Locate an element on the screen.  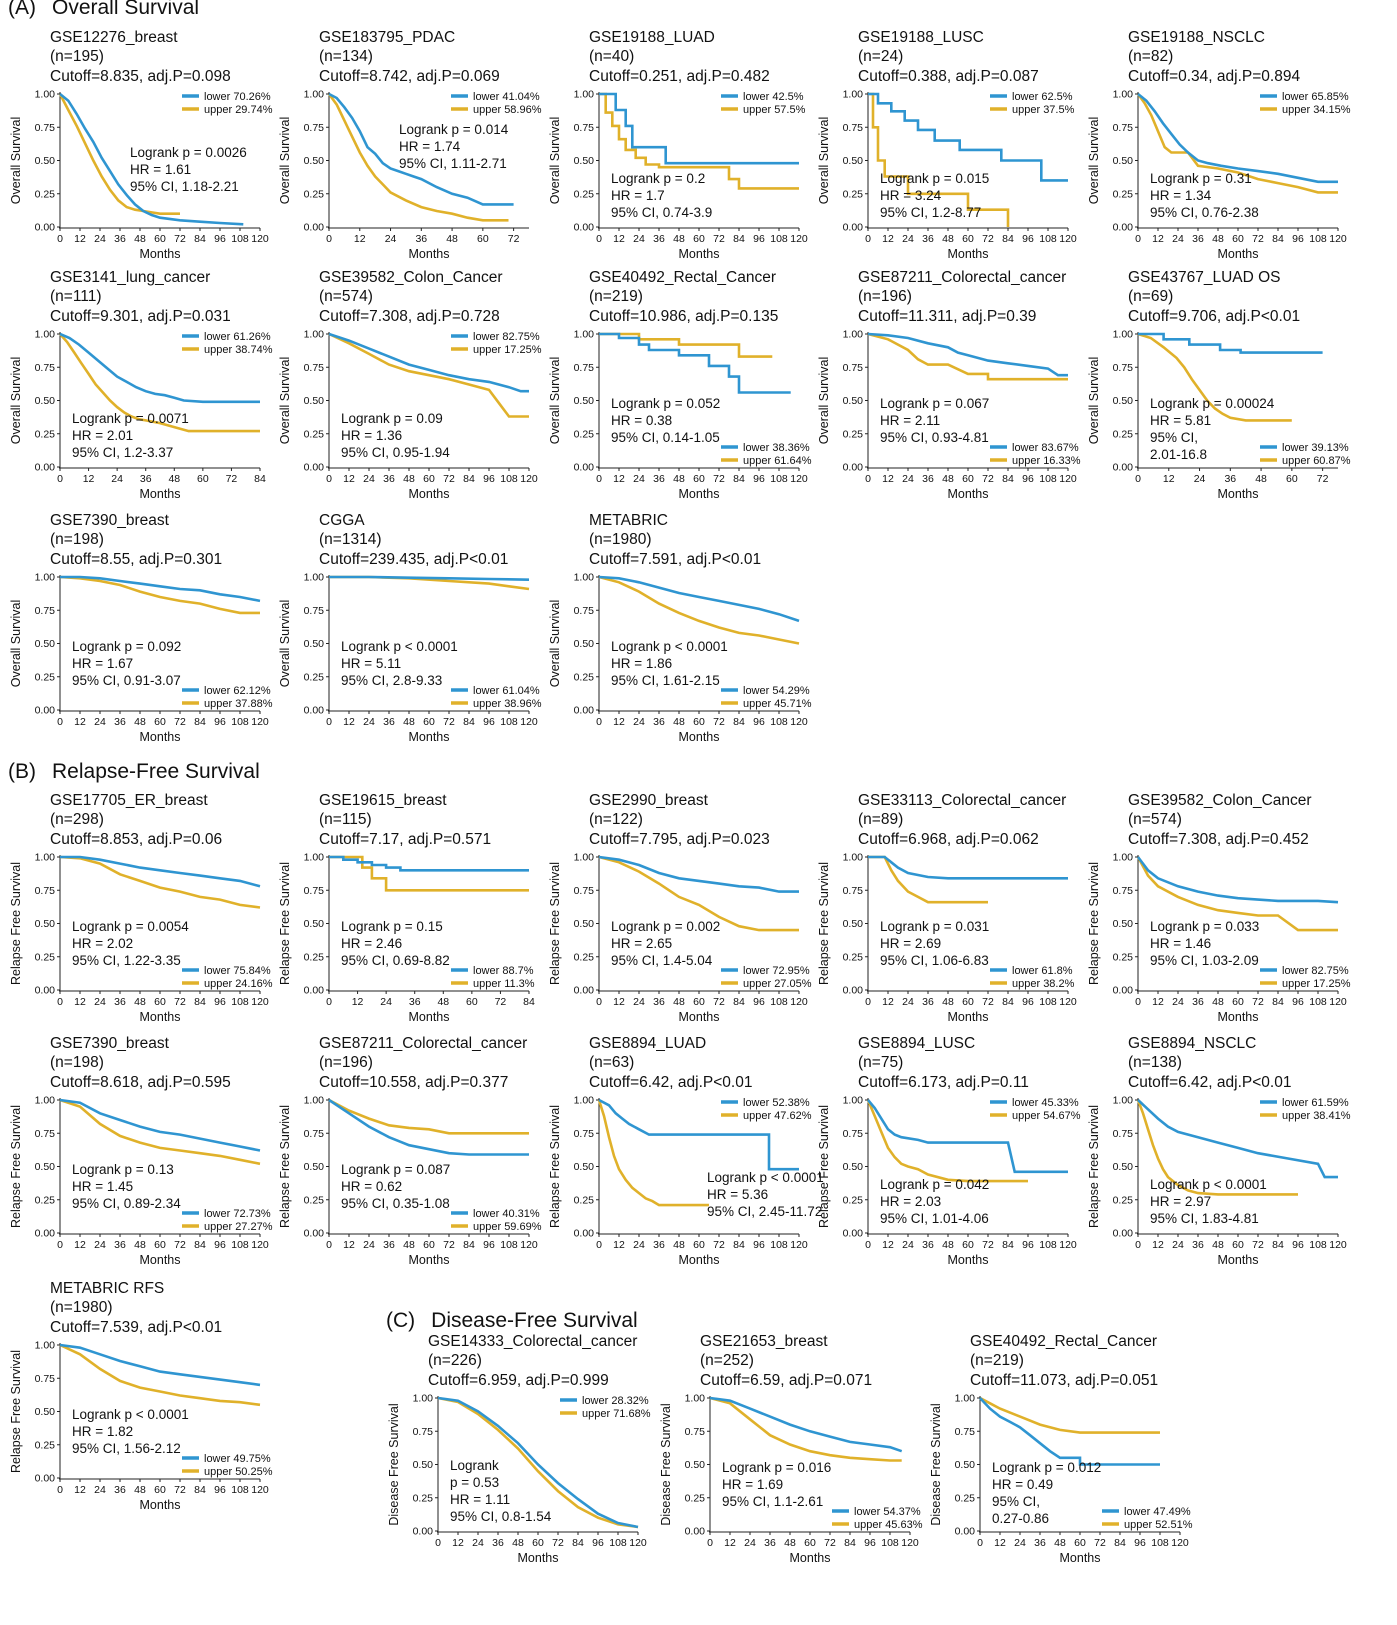
panel-cutoff: Cutoff=8.618, adj.P=0.595 is located at coordinates (140, 1082).